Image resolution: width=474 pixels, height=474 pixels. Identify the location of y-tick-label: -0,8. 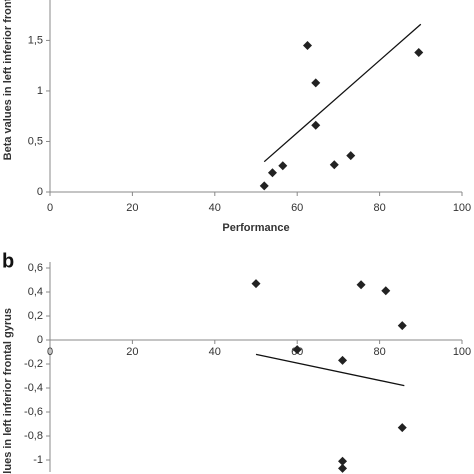
(33, 436).